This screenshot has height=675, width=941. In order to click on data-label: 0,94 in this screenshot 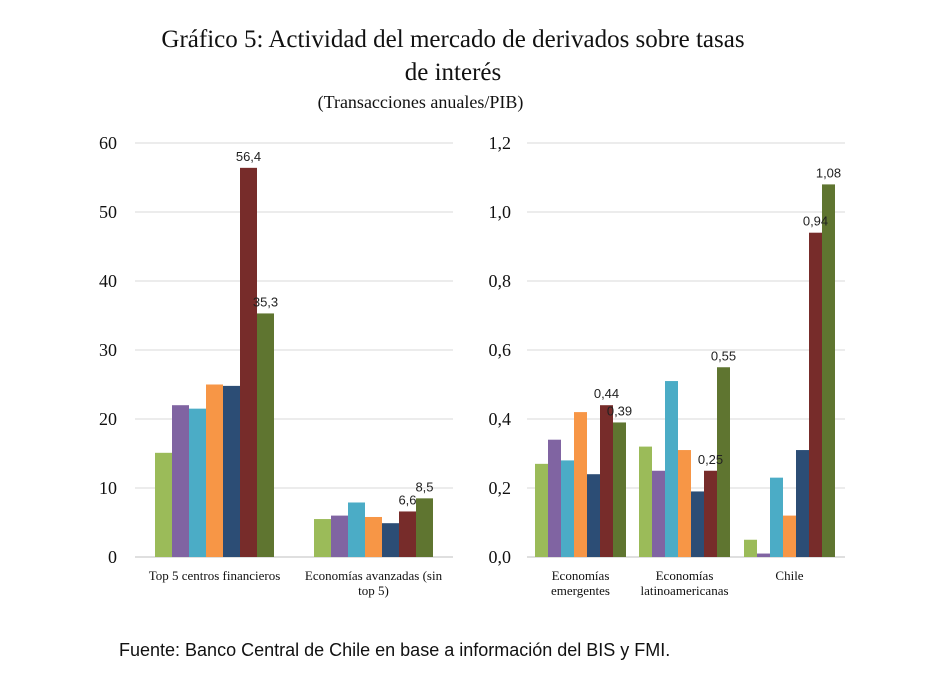, I will do `click(815, 221)`.